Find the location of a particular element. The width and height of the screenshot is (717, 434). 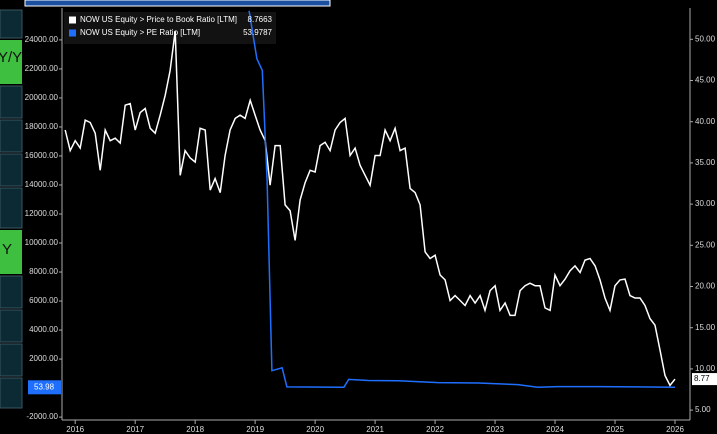

x-tick-label: 2016 is located at coordinates (75, 429).